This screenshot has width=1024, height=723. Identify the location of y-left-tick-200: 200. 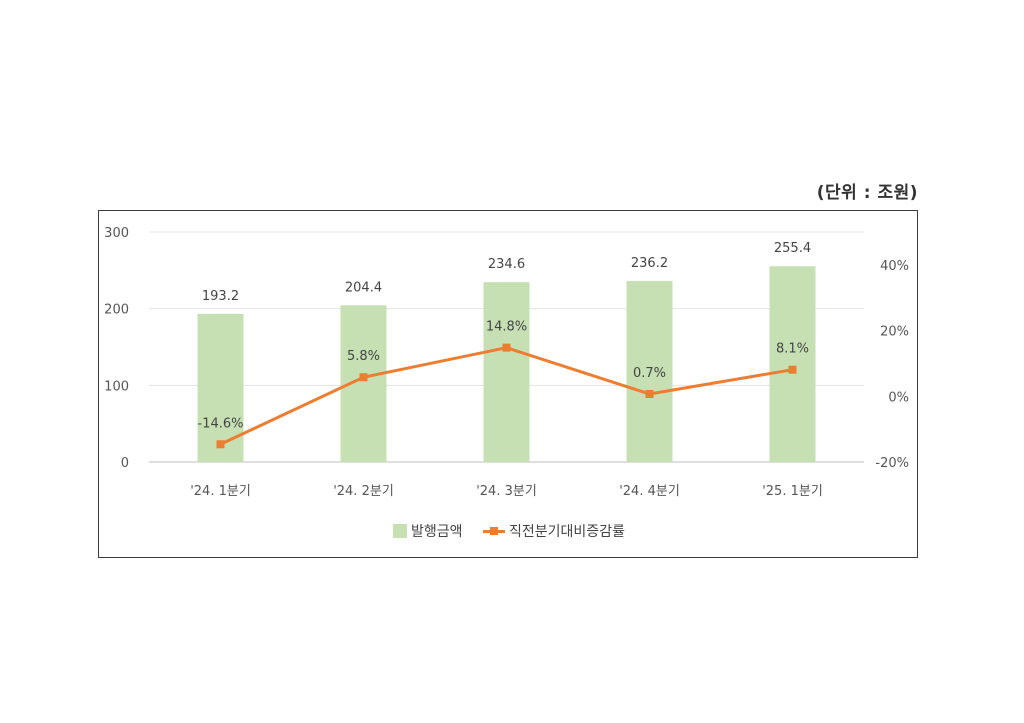
(116, 310).